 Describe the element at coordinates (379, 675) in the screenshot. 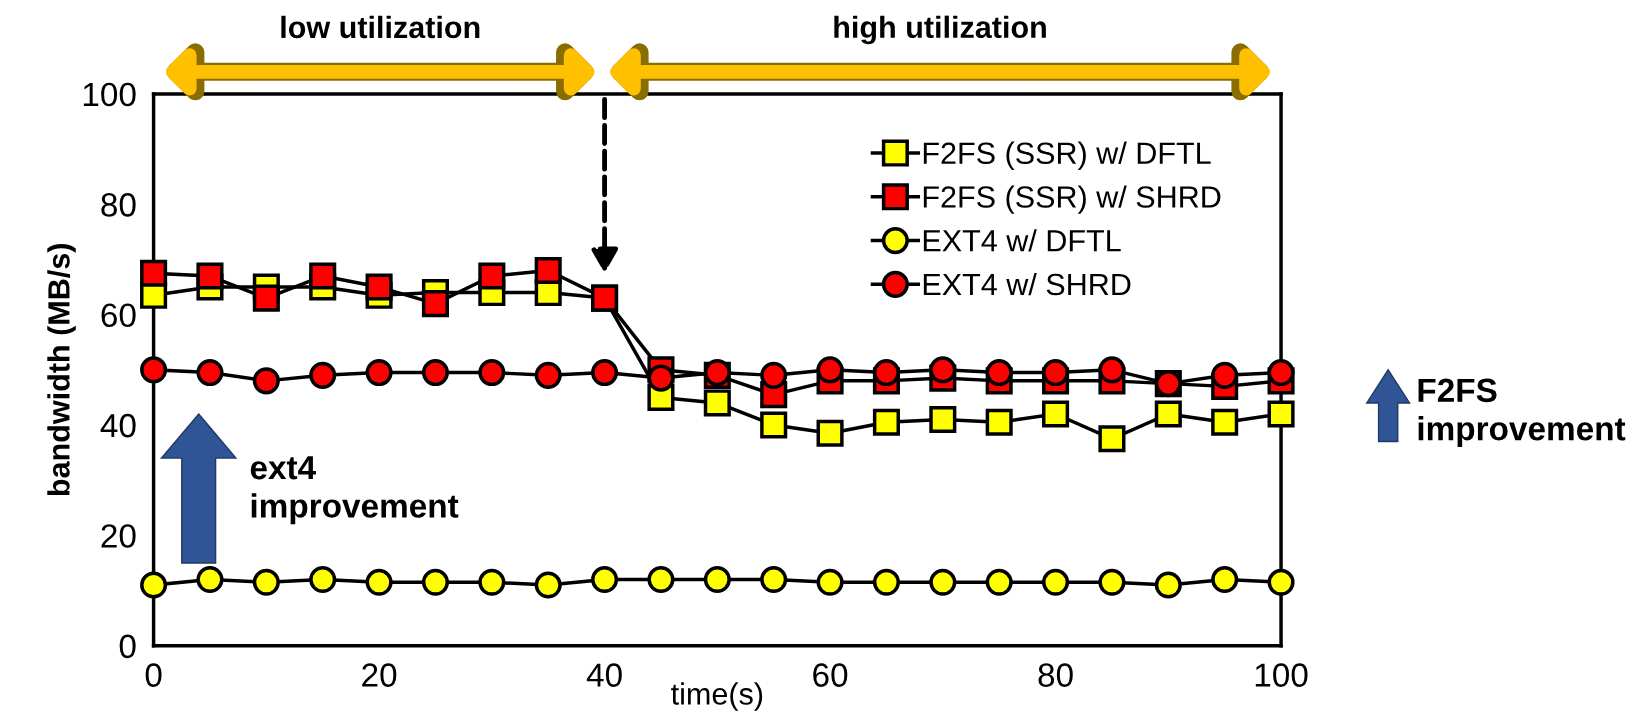

I see `x-tick-label: 20` at that location.